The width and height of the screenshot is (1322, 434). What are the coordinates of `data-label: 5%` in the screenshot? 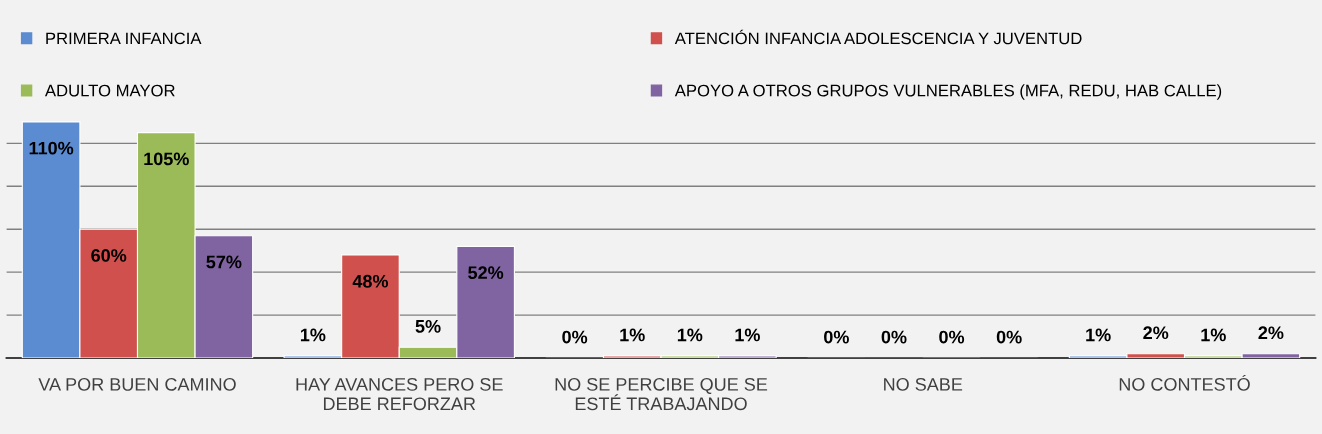 It's located at (428, 326).